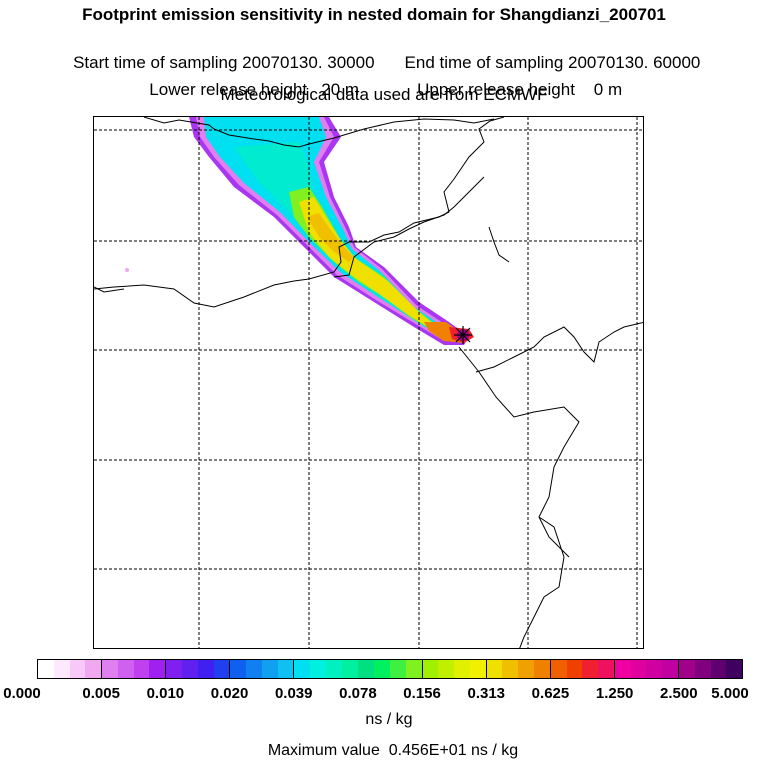 The width and height of the screenshot is (768, 768). Describe the element at coordinates (486, 693) in the screenshot. I see `colorbar-tick-label: 0.313` at that location.